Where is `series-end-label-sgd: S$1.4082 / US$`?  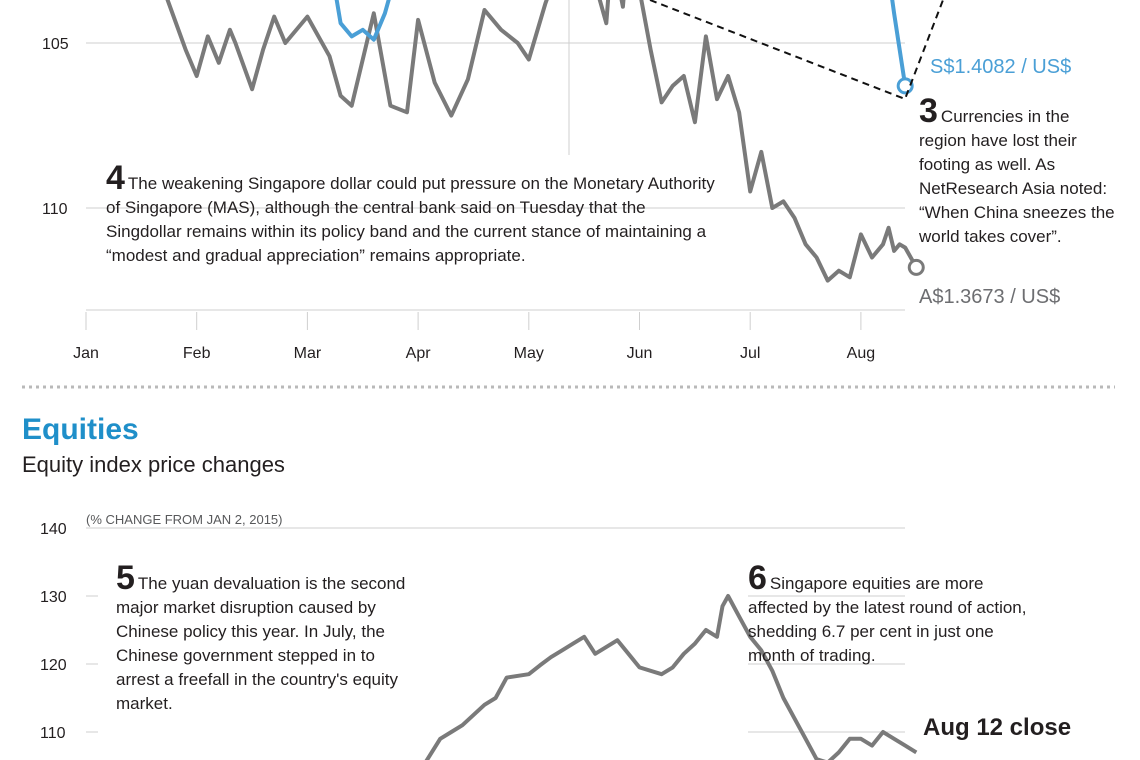
series-end-label-sgd: S$1.4082 / US$ is located at coordinates (1000, 67).